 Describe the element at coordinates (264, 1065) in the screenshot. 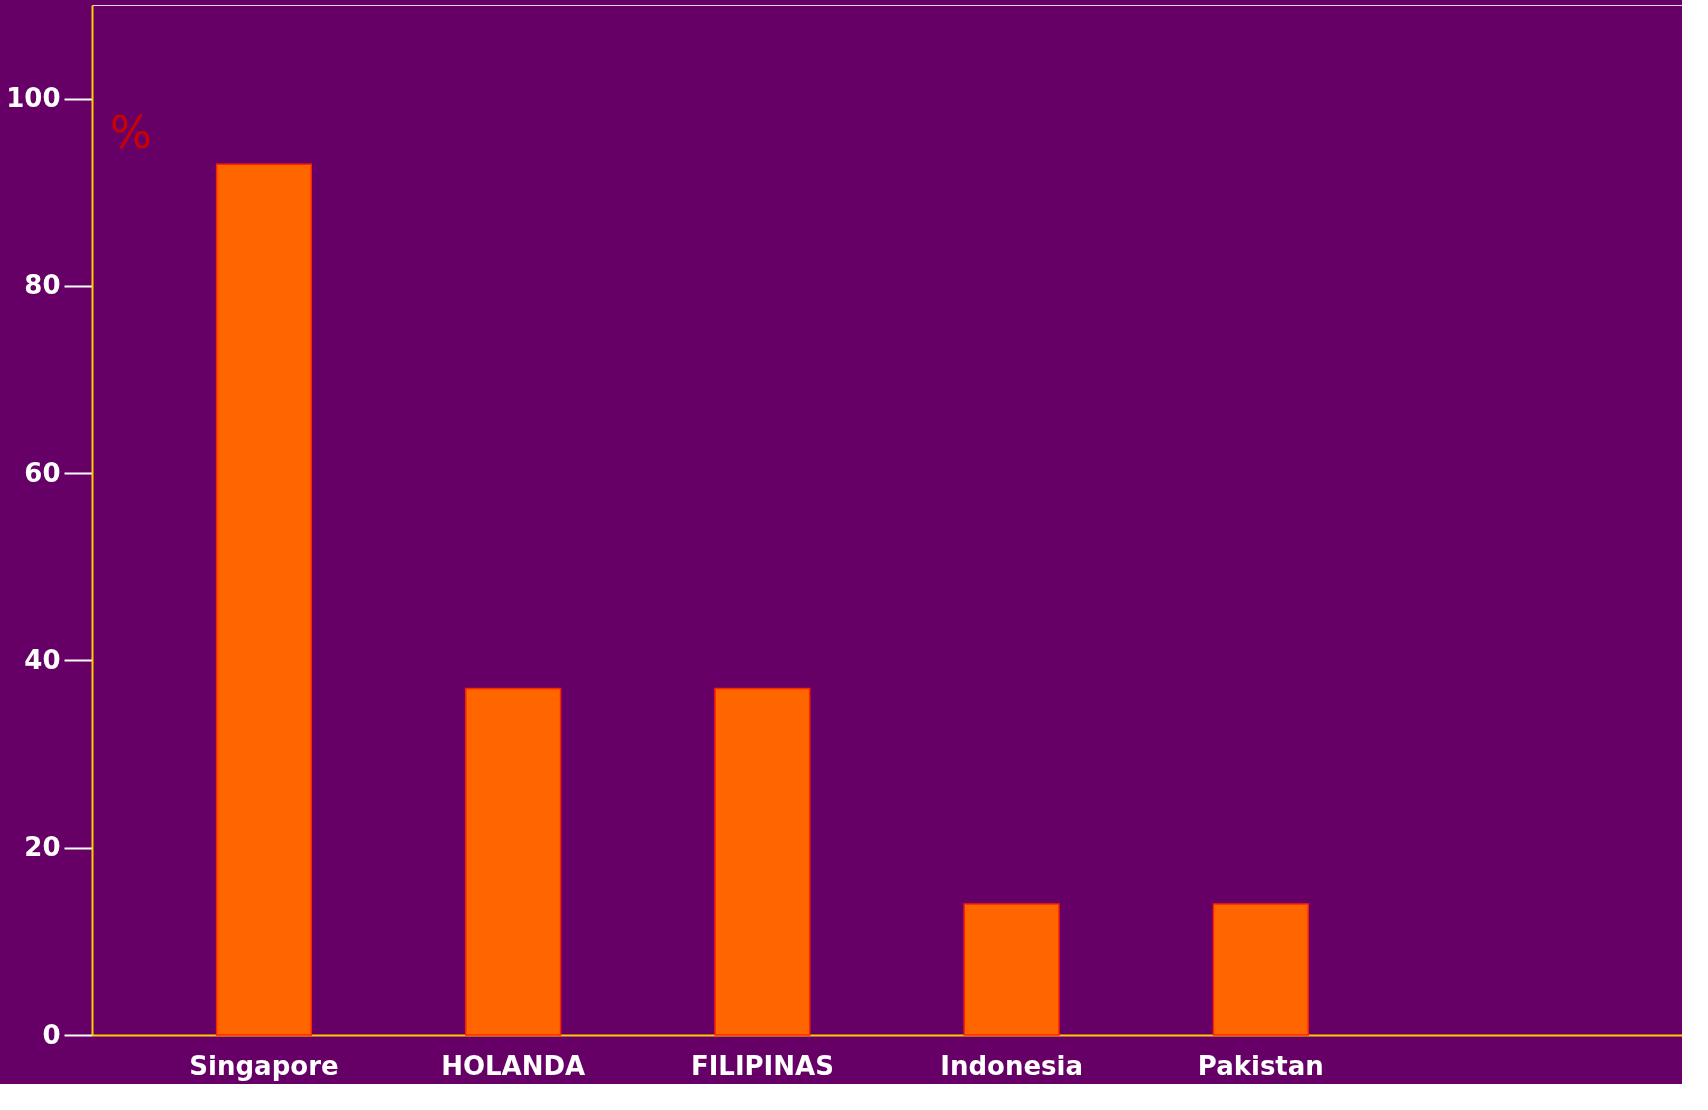

I see `x-tick-label: Singapore` at that location.